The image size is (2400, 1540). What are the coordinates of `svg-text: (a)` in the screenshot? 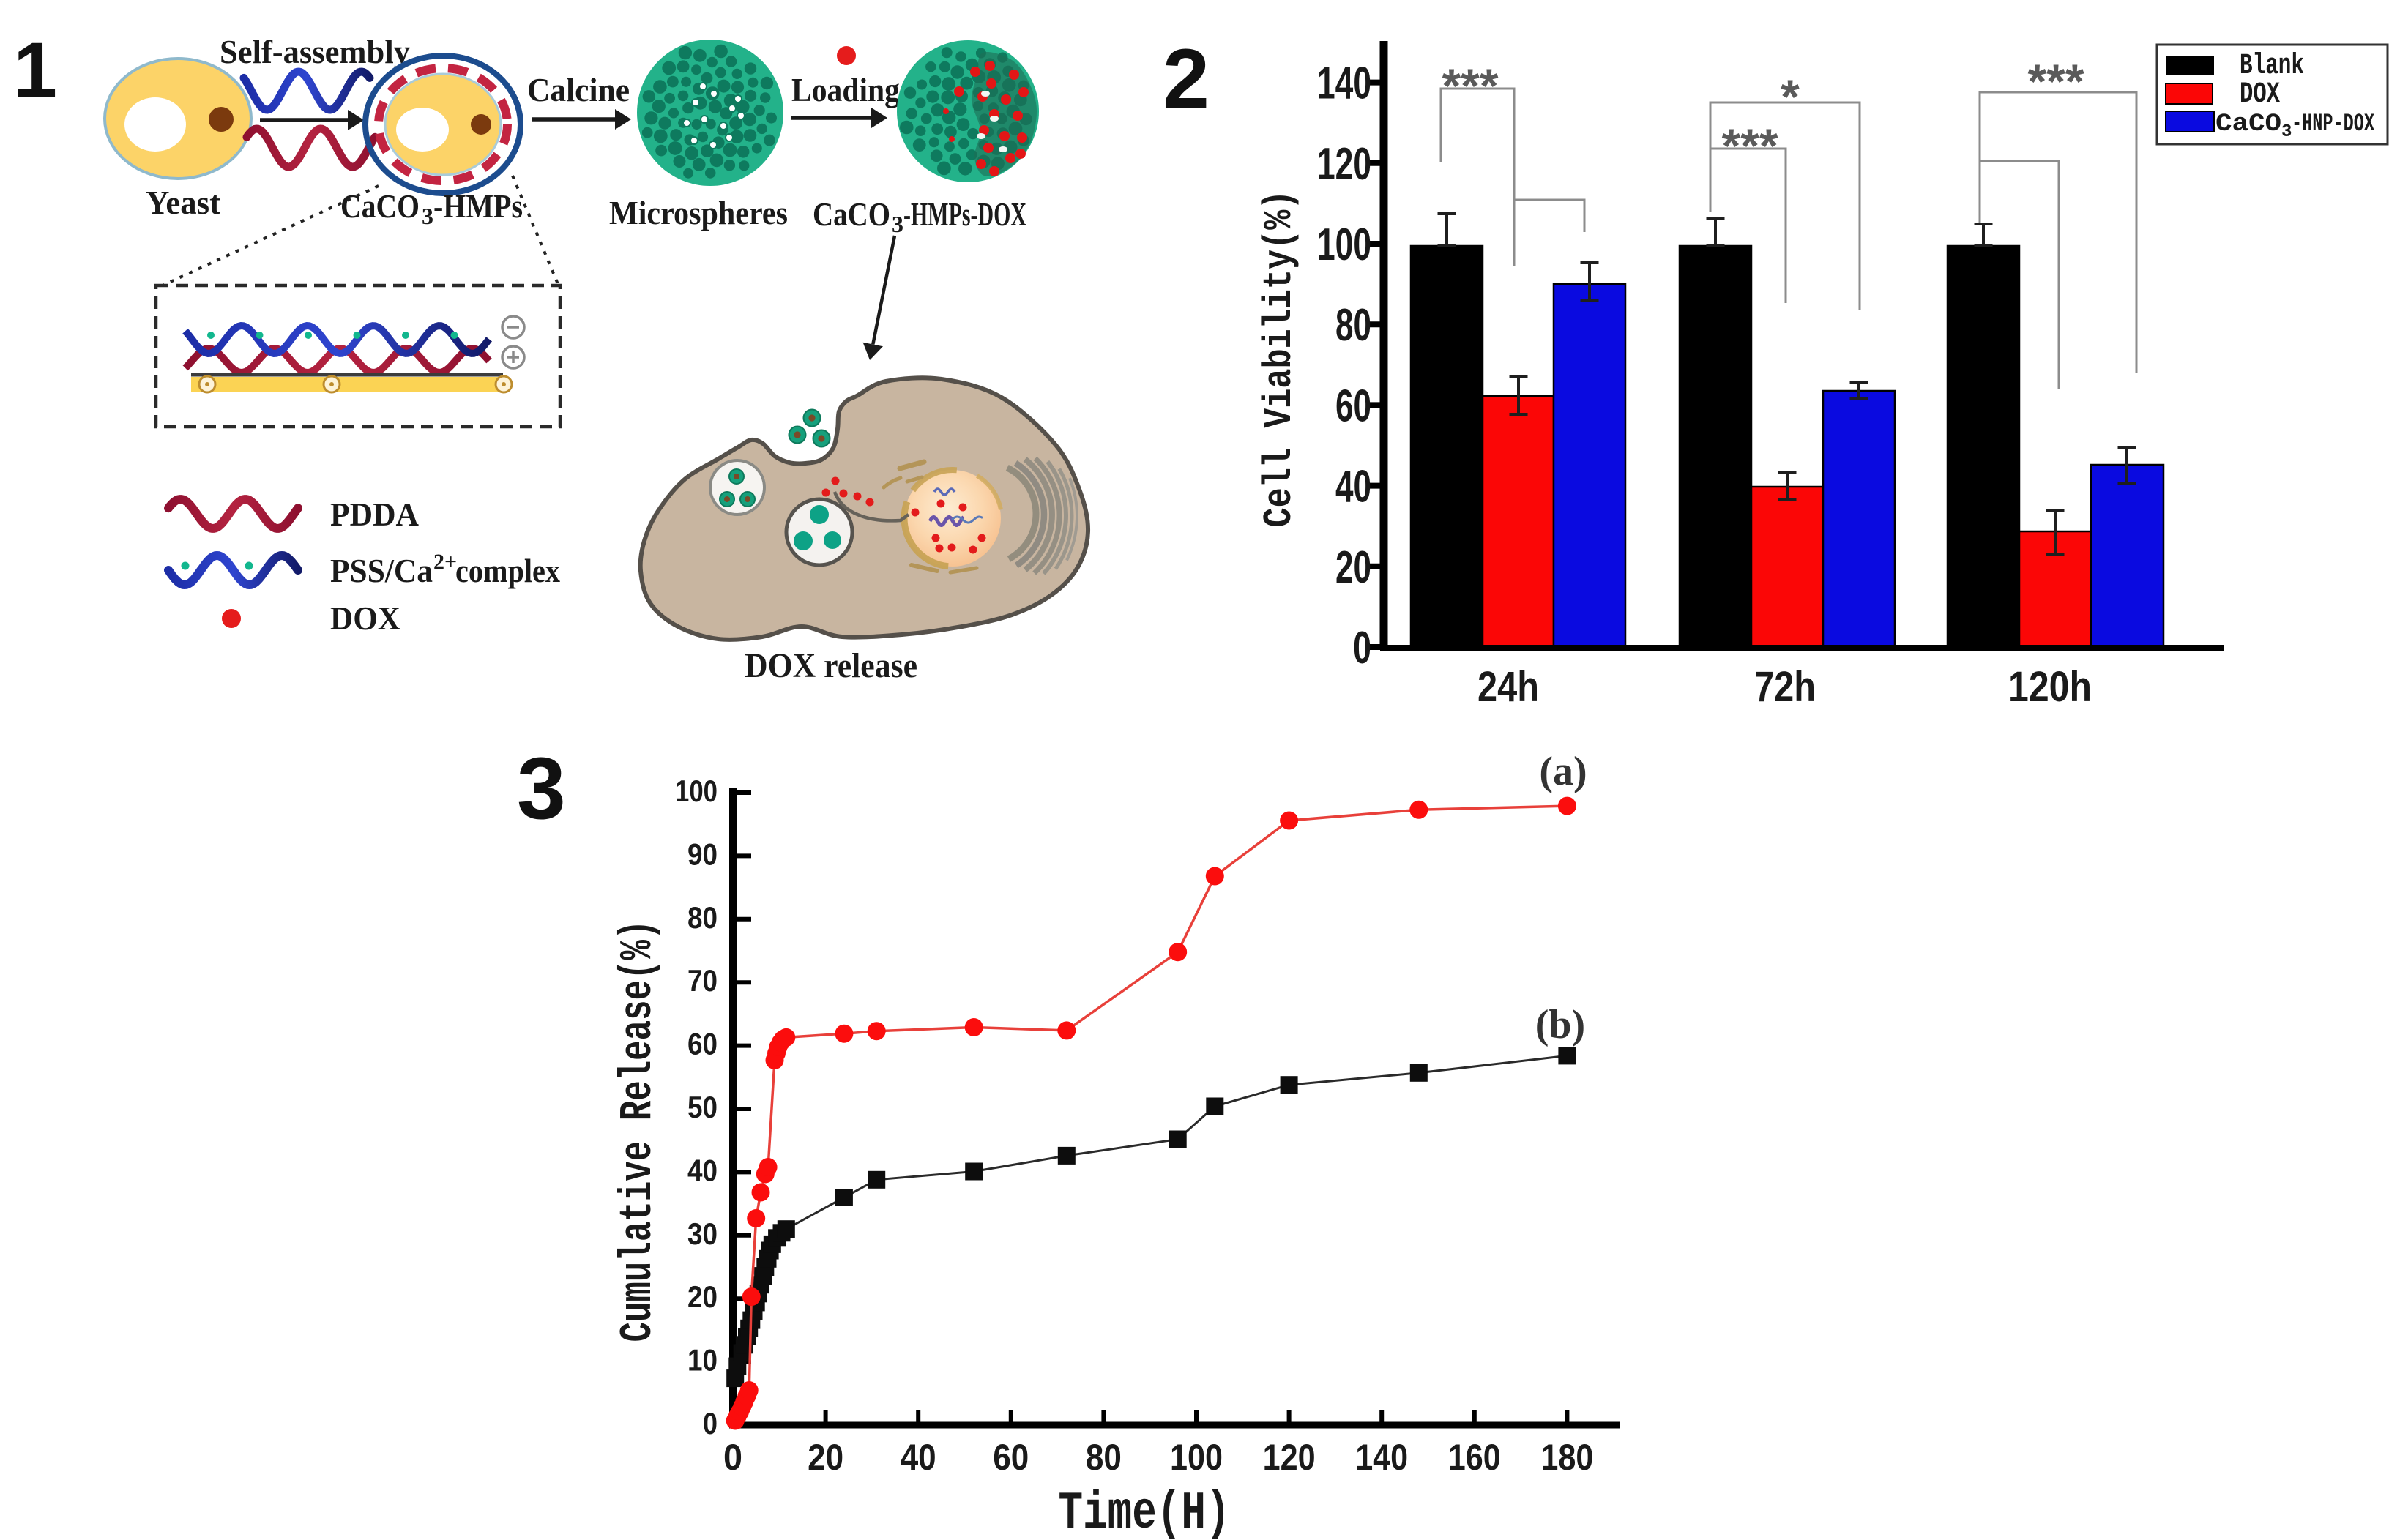 It's located at (1563, 771).